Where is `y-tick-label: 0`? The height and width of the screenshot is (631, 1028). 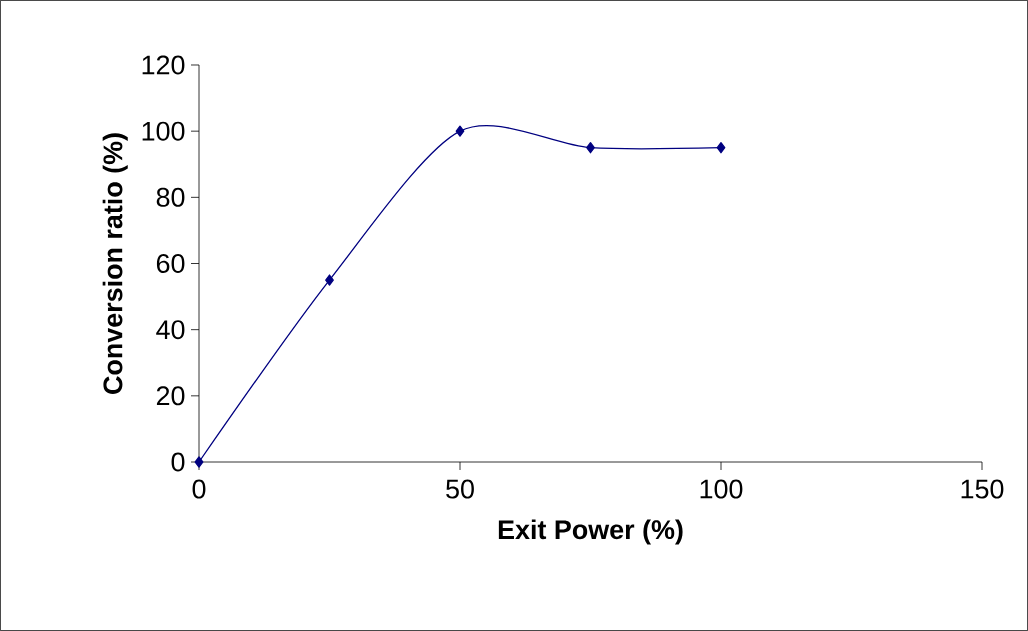 y-tick-label: 0 is located at coordinates (178, 462).